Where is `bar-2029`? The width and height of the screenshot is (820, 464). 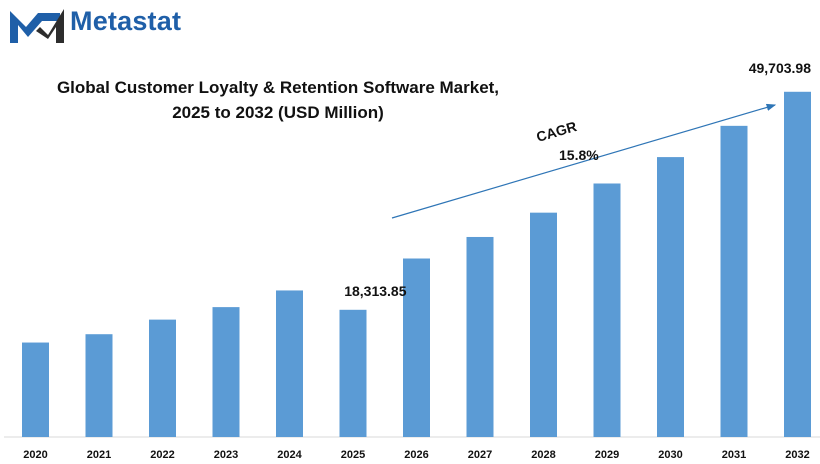 bar-2029 is located at coordinates (607, 310).